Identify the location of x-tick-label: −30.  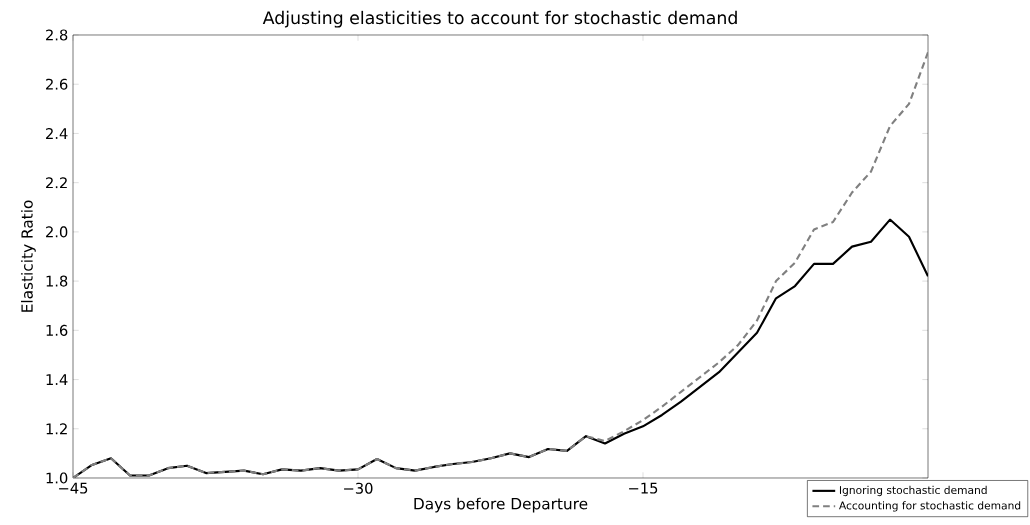
(358, 488).